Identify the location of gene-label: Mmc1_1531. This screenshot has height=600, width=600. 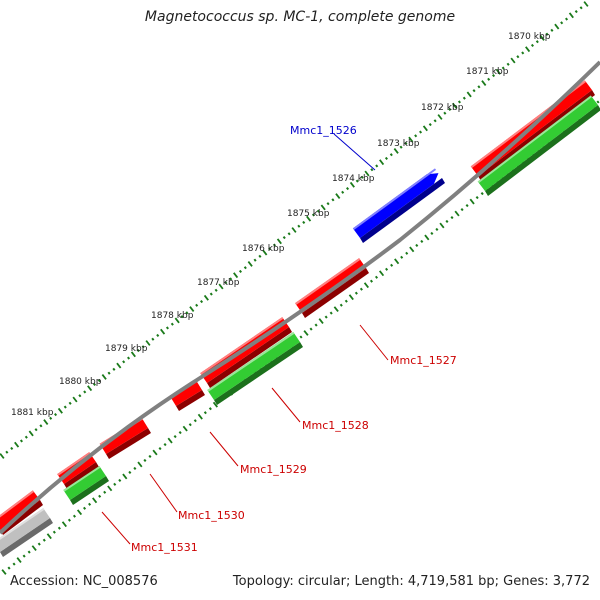
(164, 547).